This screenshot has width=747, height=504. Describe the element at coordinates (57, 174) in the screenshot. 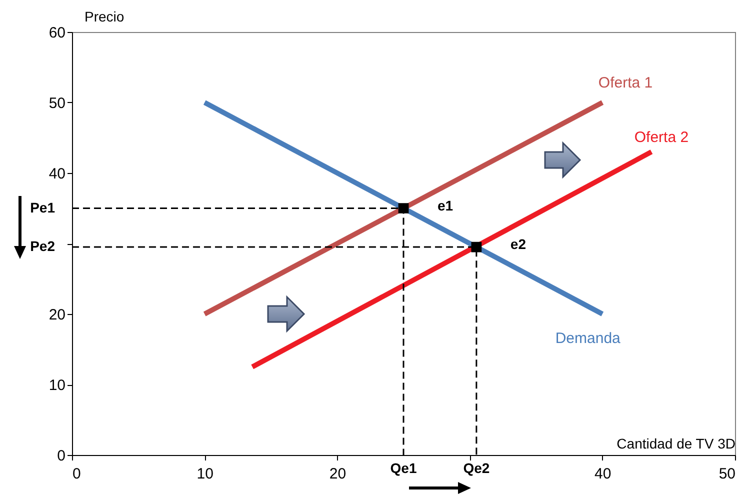

I see `y-tick-label: 40` at that location.